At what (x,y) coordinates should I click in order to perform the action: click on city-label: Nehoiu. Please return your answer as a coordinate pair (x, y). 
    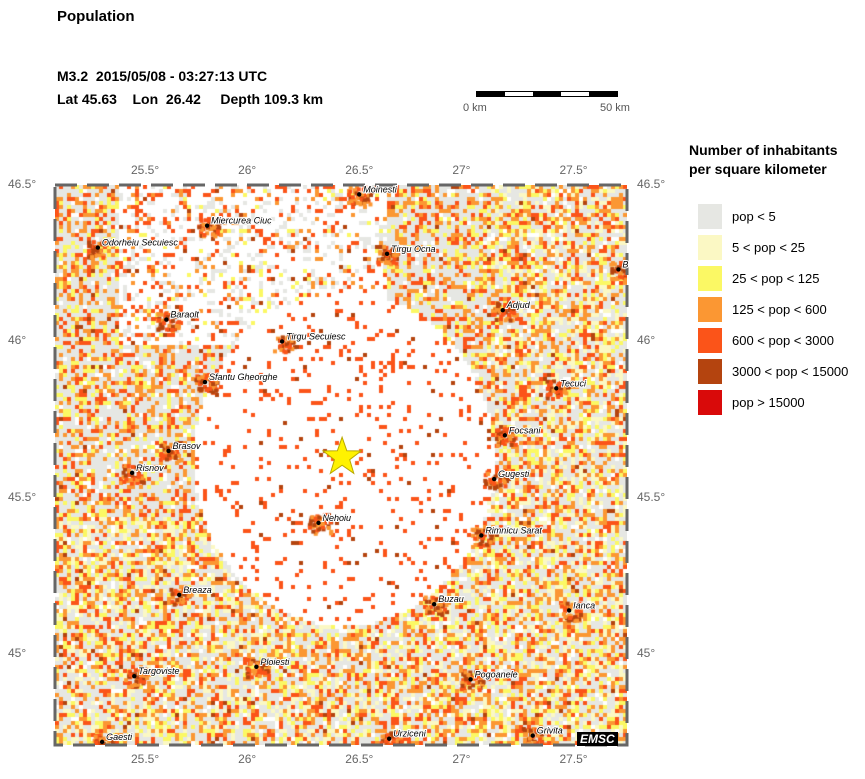
    Looking at the image, I should click on (337, 518).